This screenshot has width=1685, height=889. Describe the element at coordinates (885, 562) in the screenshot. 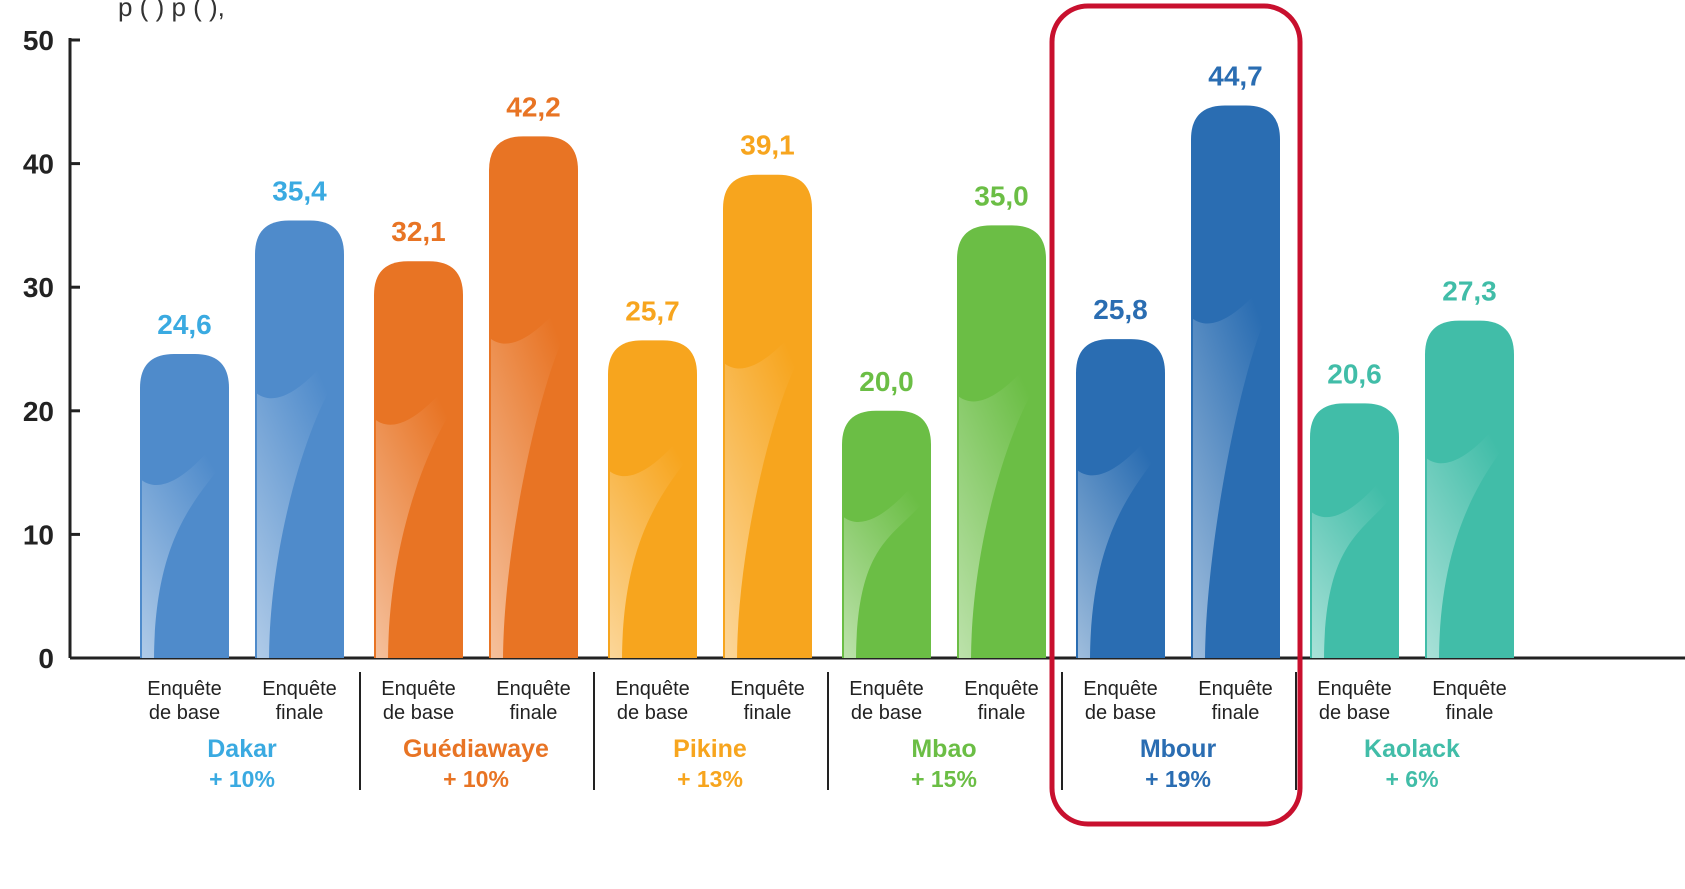

I see `bar-gloss-mbao-base` at that location.